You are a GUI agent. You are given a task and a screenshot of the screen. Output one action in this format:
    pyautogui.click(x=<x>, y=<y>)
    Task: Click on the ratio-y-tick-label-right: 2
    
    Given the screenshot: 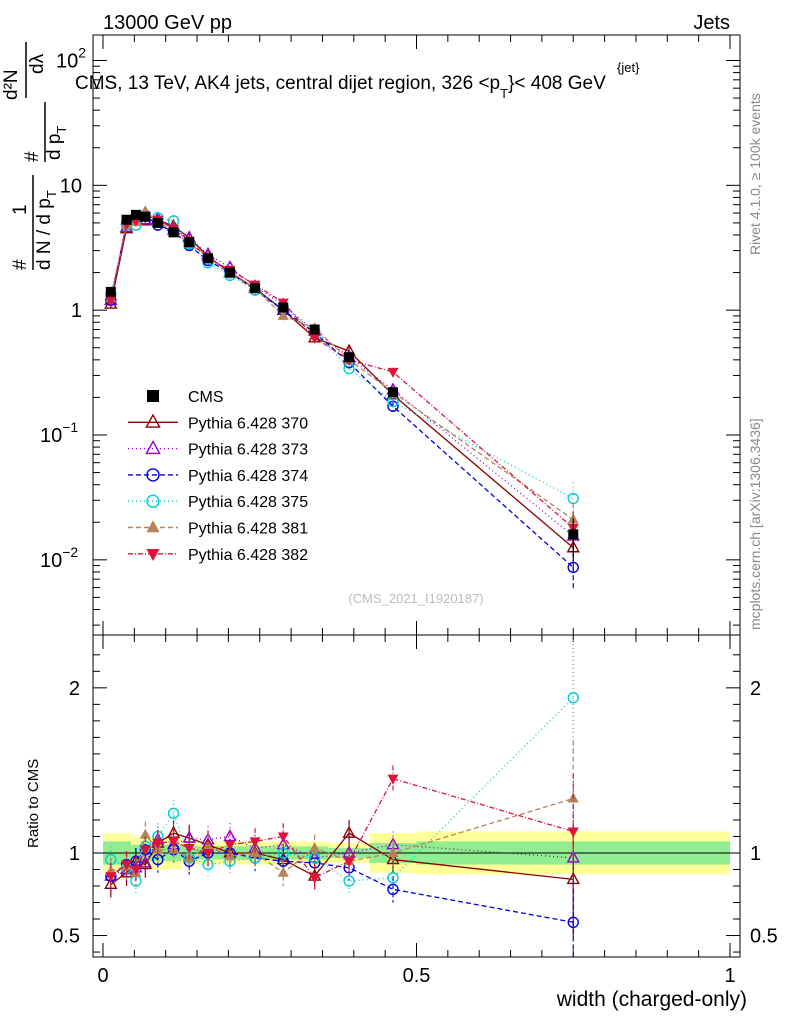 What is the action you would take?
    pyautogui.click(x=755, y=689)
    